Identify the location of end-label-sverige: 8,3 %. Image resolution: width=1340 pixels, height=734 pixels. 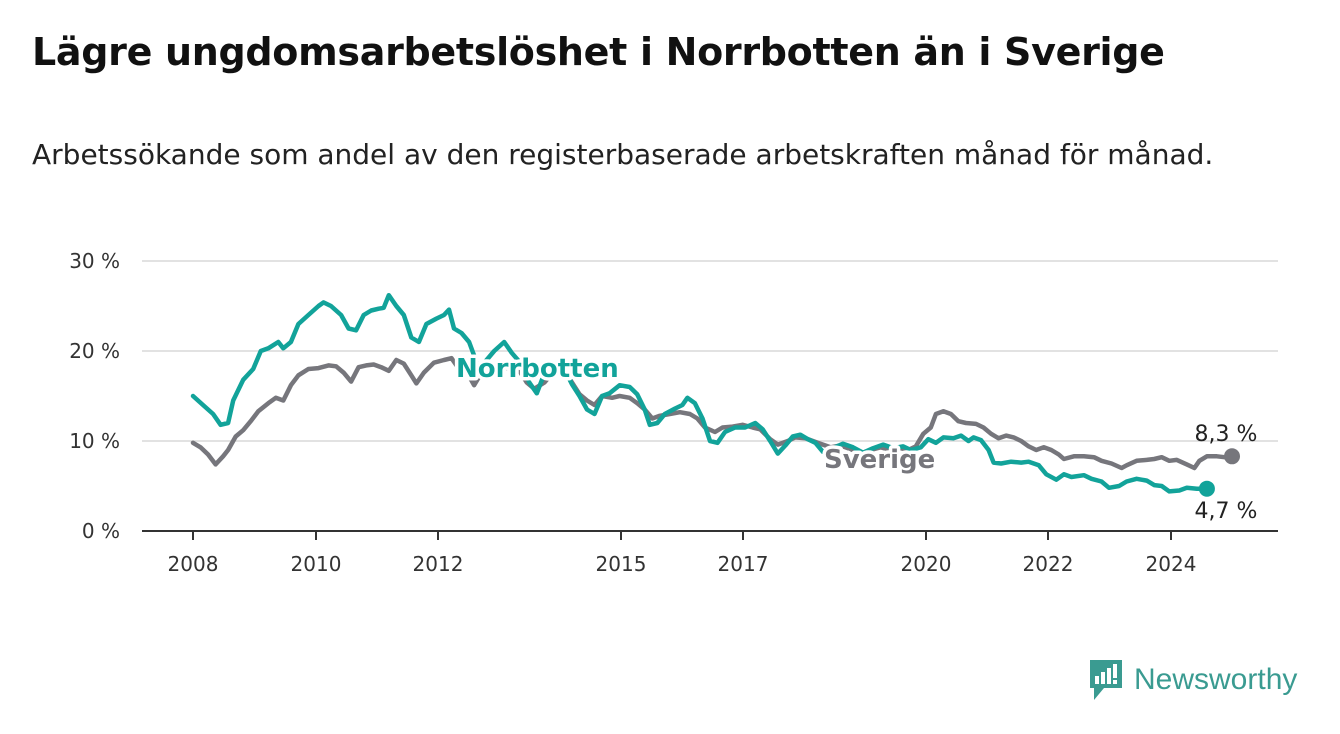
(1226, 434).